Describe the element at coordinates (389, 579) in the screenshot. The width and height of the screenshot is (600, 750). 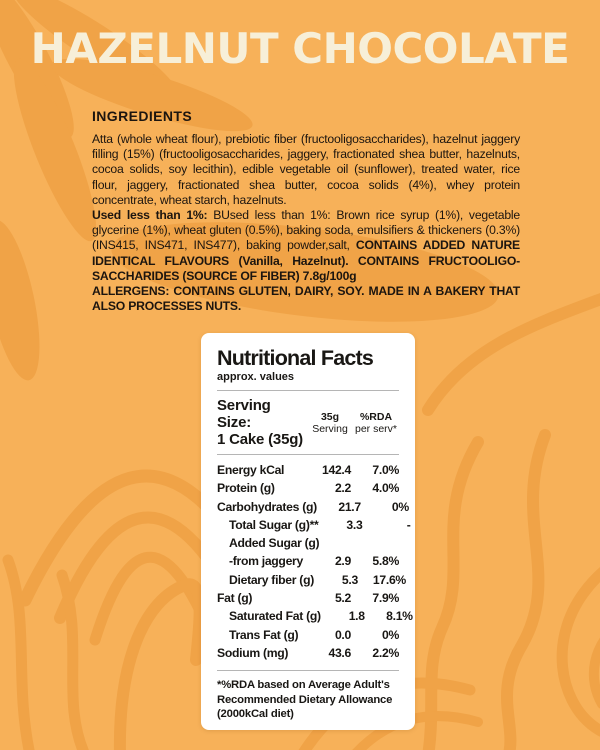
I see `row-rda: 17.6%` at that location.